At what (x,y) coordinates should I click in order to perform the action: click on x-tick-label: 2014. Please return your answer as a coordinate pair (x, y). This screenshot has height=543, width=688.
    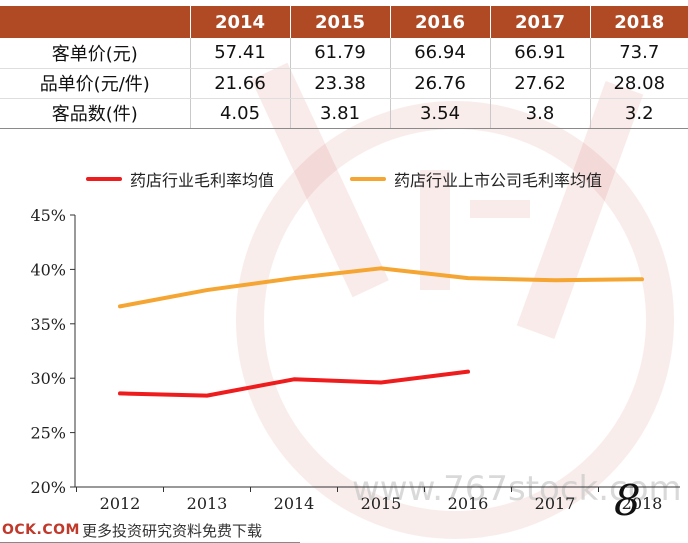
    Looking at the image, I should click on (294, 503).